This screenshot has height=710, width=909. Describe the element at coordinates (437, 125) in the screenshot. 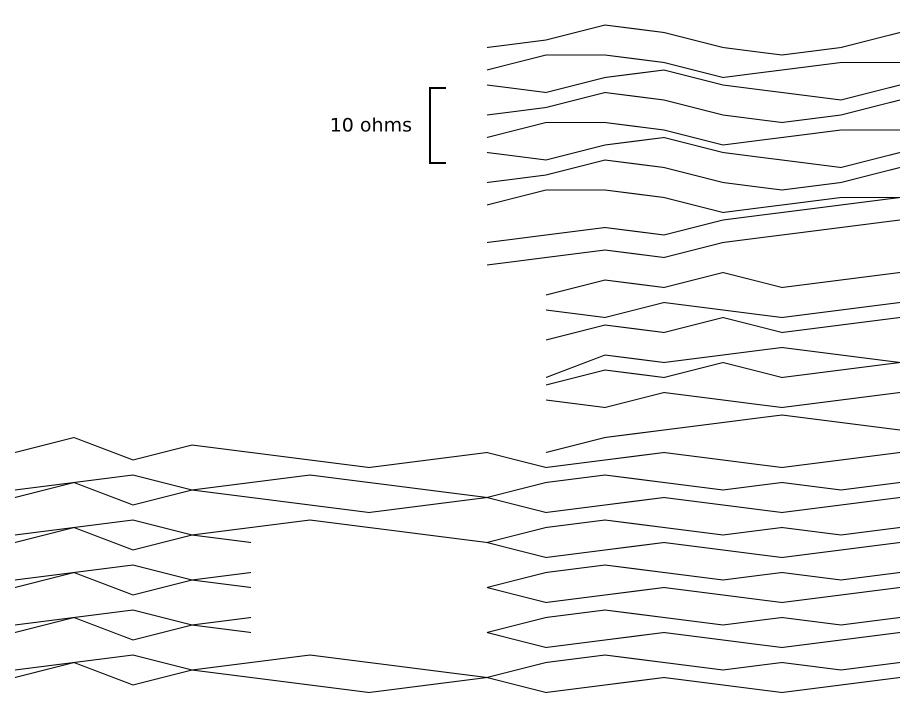

I see `scale-bar` at that location.